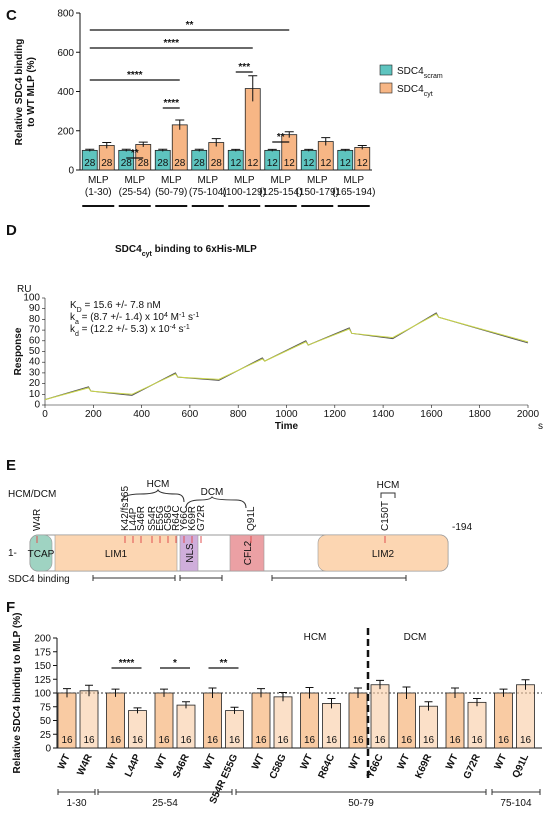 The height and width of the screenshot is (815, 550). What do you see at coordinates (19, 92) in the screenshot?
I see `y-axis-label: Relative SDC4 binding` at bounding box center [19, 92].